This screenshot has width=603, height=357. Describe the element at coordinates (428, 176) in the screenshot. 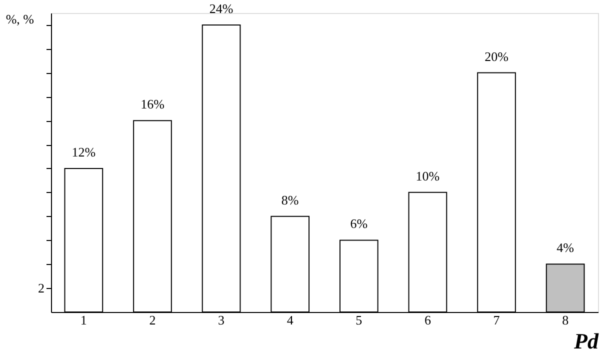

I see `data-label: 10%` at that location.